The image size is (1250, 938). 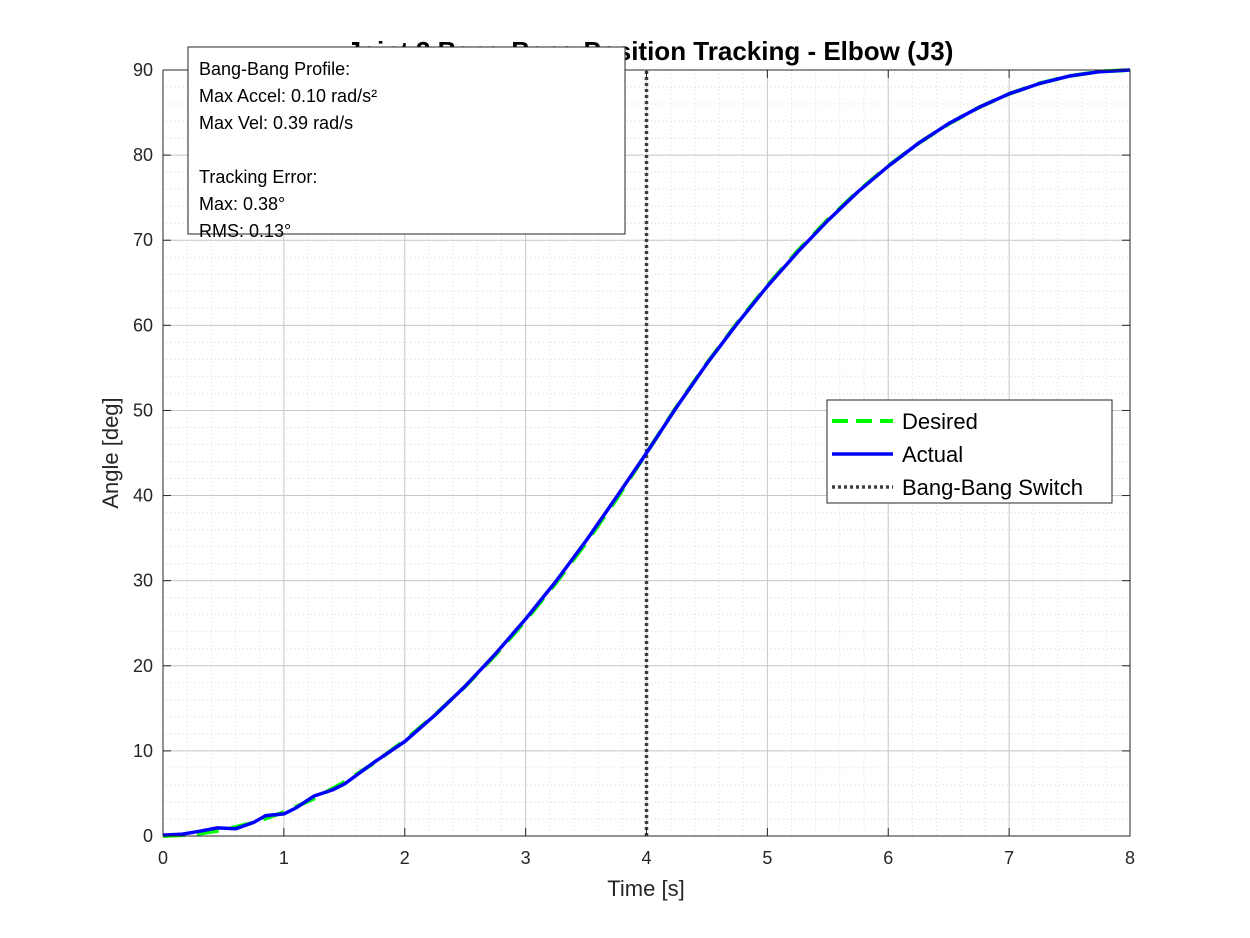 I want to click on y-tick-label: 10, so click(x=143, y=751).